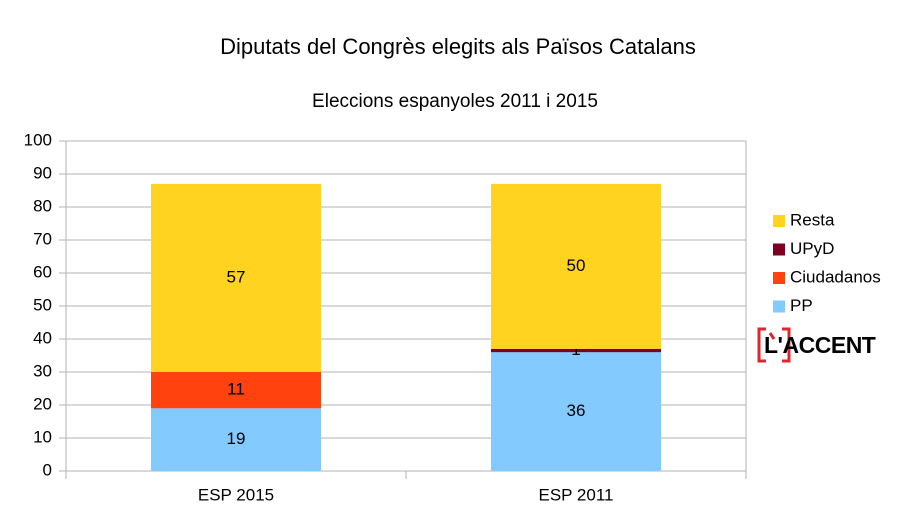 This screenshot has width=917, height=531. I want to click on data-label: 11, so click(236, 389).